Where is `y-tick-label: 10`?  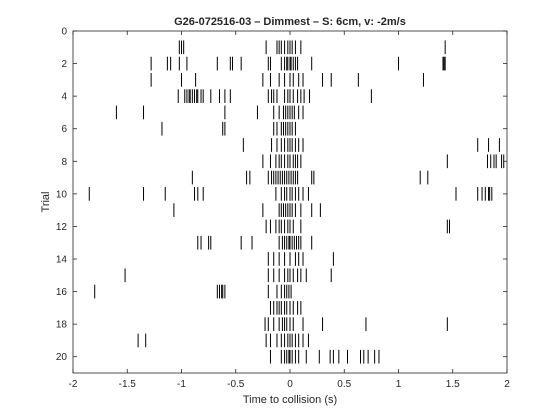
y-tick-label: 10 is located at coordinates (62, 194).